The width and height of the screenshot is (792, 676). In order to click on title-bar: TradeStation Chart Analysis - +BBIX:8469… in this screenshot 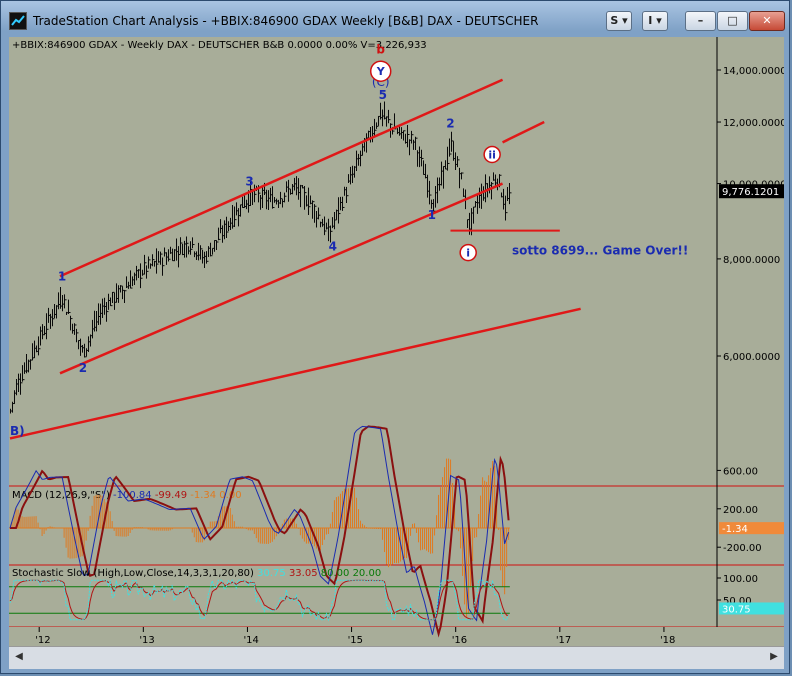, I will do `click(396, 21)`.